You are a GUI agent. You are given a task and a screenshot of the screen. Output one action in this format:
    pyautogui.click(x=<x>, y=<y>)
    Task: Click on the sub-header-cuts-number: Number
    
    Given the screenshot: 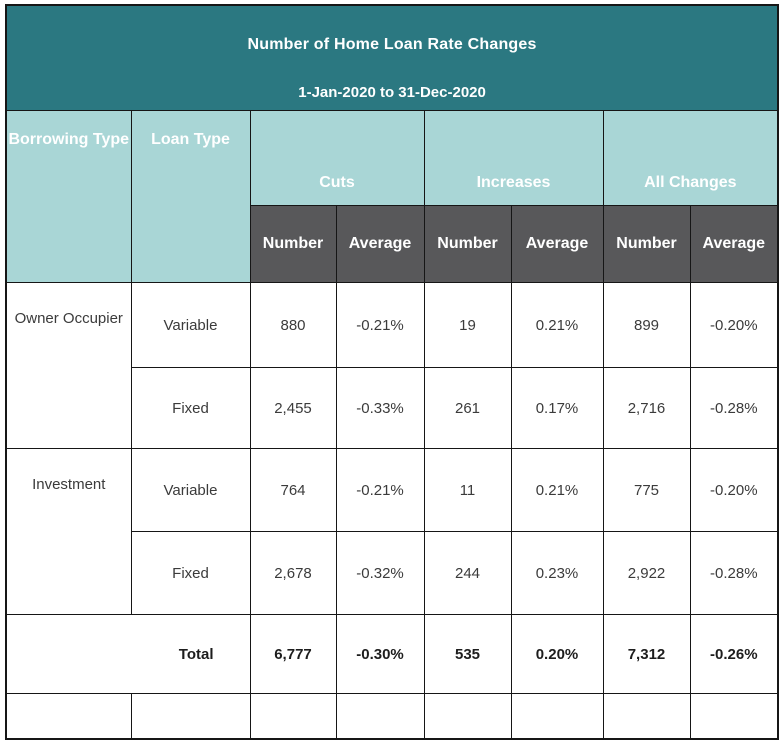 What is the action you would take?
    pyautogui.click(x=293, y=244)
    